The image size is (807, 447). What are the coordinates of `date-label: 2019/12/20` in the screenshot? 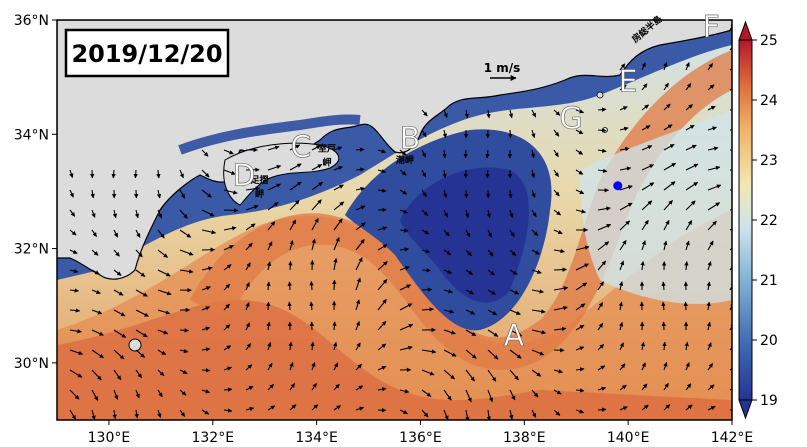 It's located at (146, 54).